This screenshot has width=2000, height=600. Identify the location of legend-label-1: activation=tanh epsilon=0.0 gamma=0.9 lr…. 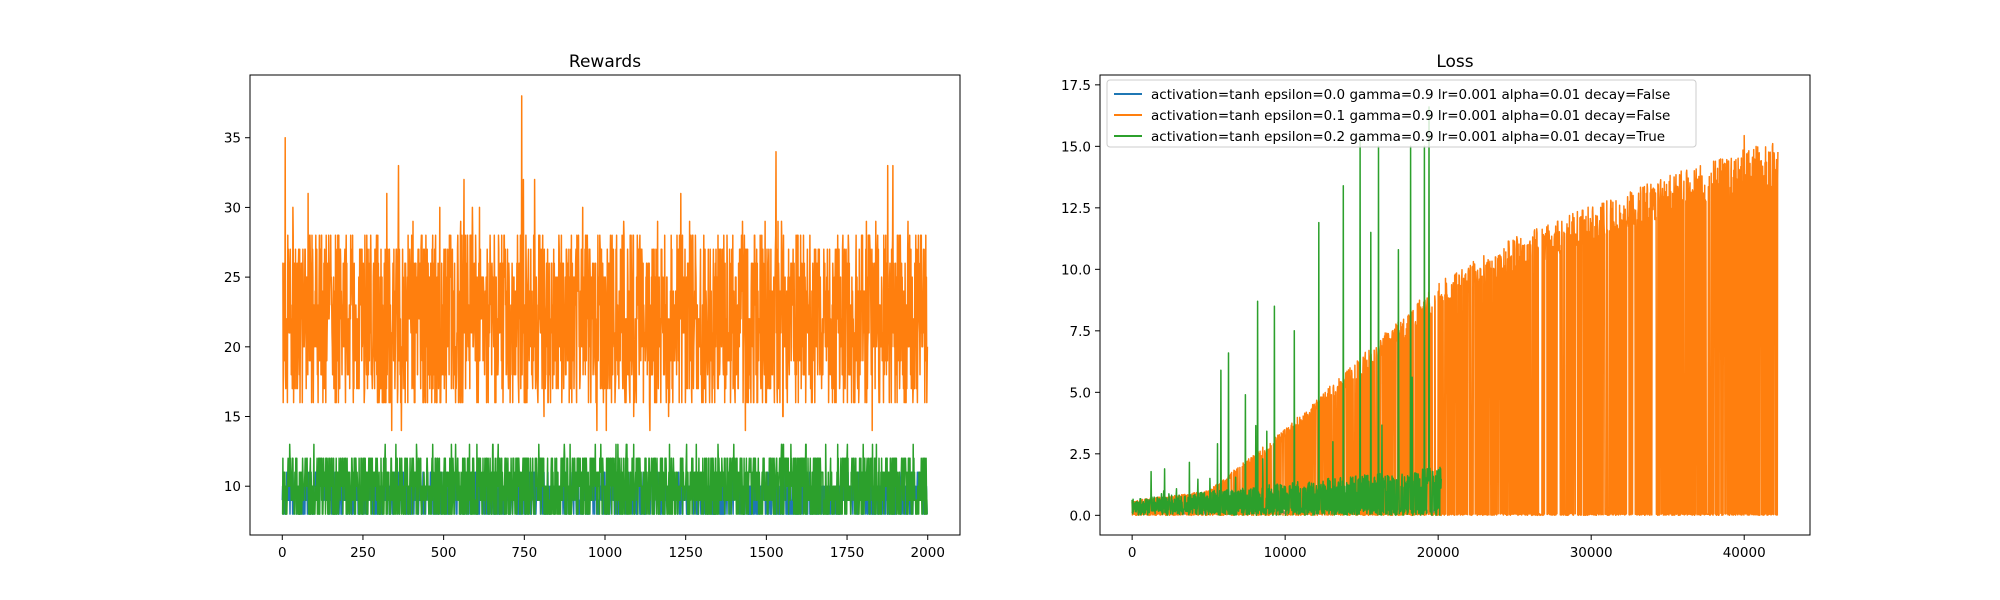
(1410, 95).